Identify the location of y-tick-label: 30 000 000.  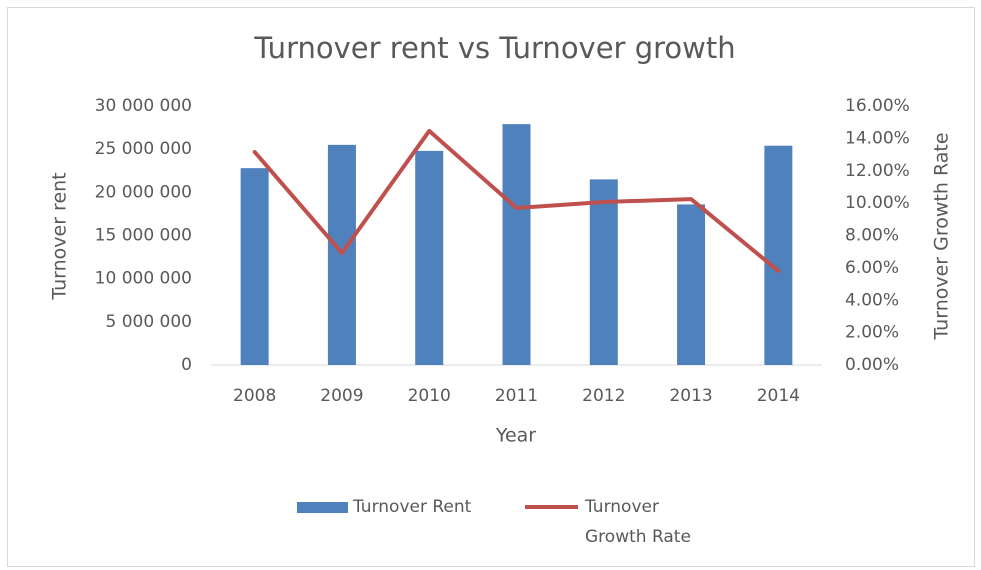
(143, 106).